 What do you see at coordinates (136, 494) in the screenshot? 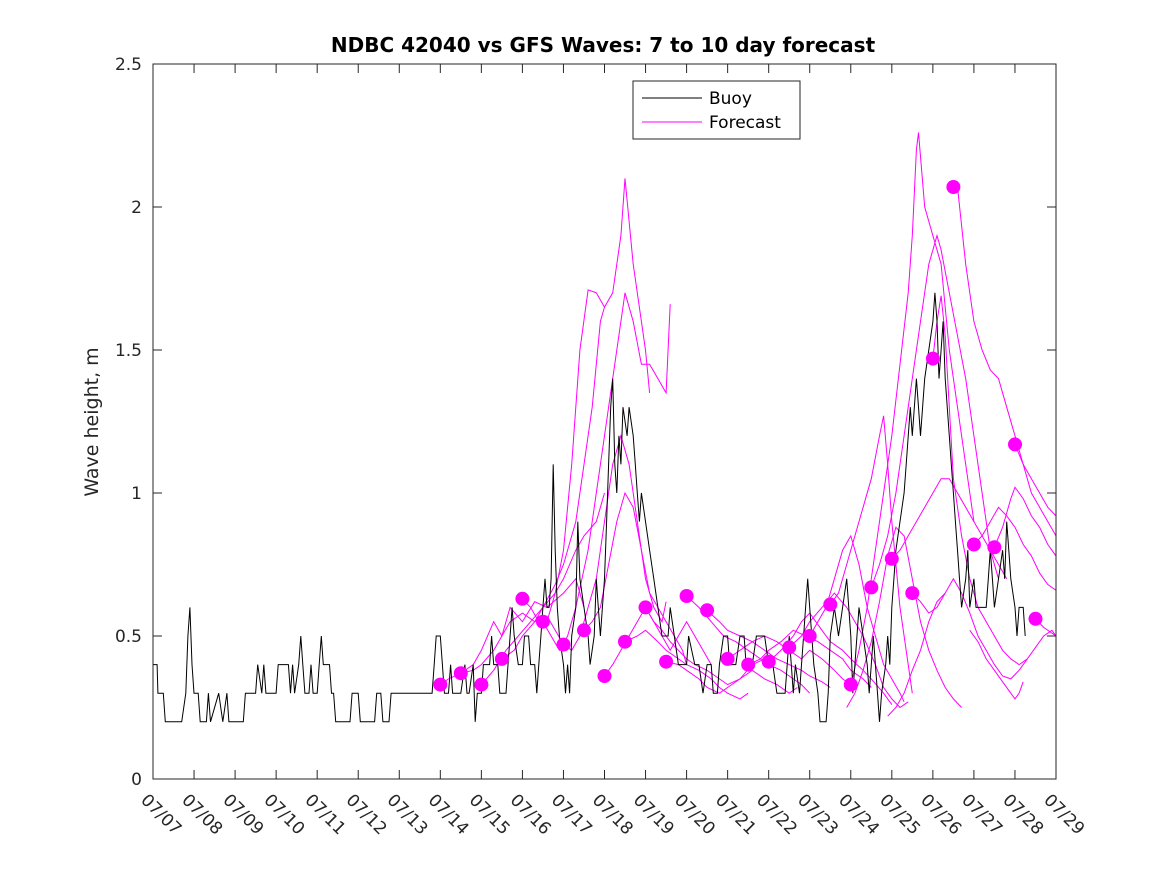
I see `y-tick-label: 1` at bounding box center [136, 494].